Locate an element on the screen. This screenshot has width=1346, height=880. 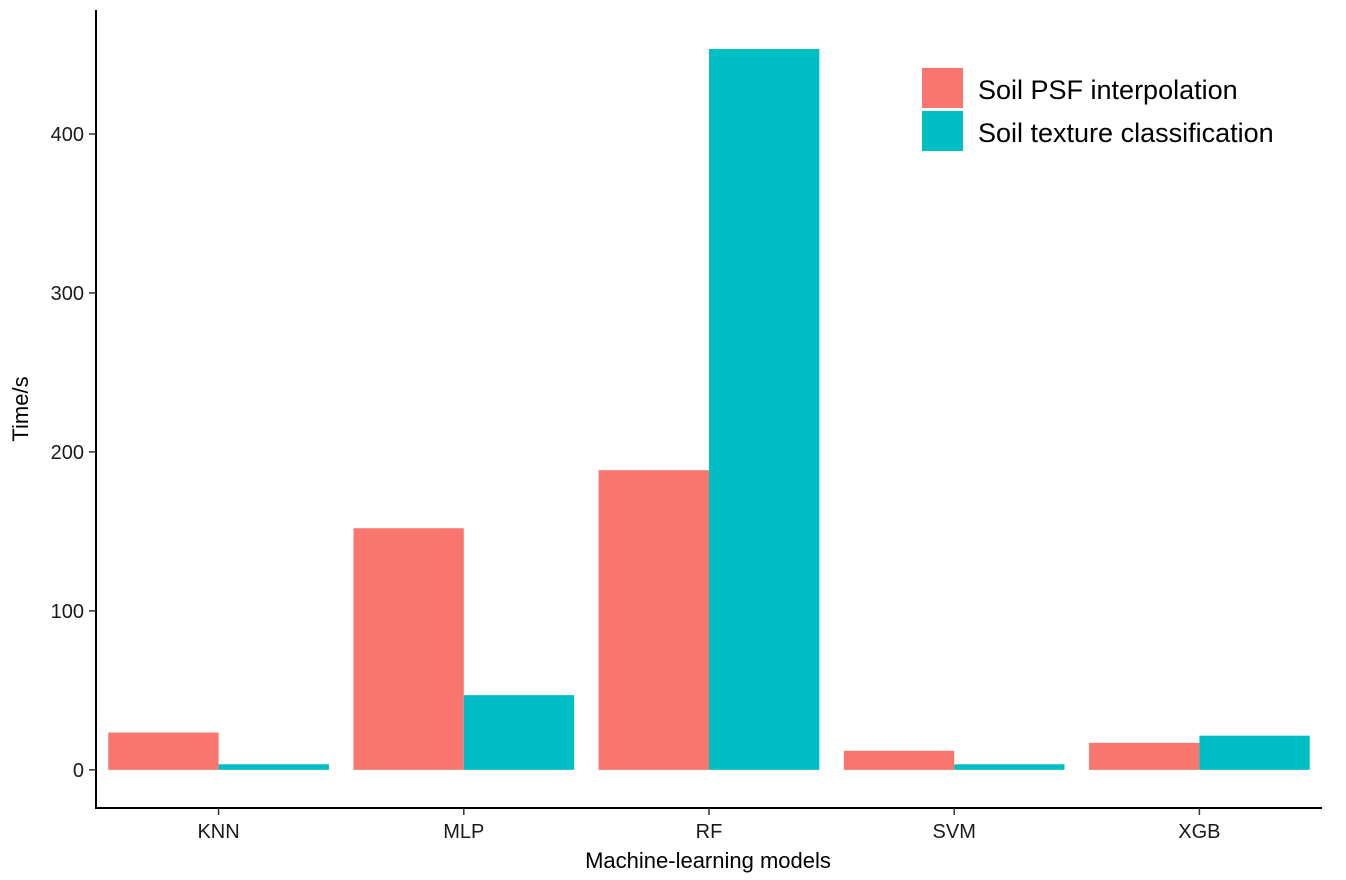
y-tick-label-200: 200 is located at coordinates (67, 453).